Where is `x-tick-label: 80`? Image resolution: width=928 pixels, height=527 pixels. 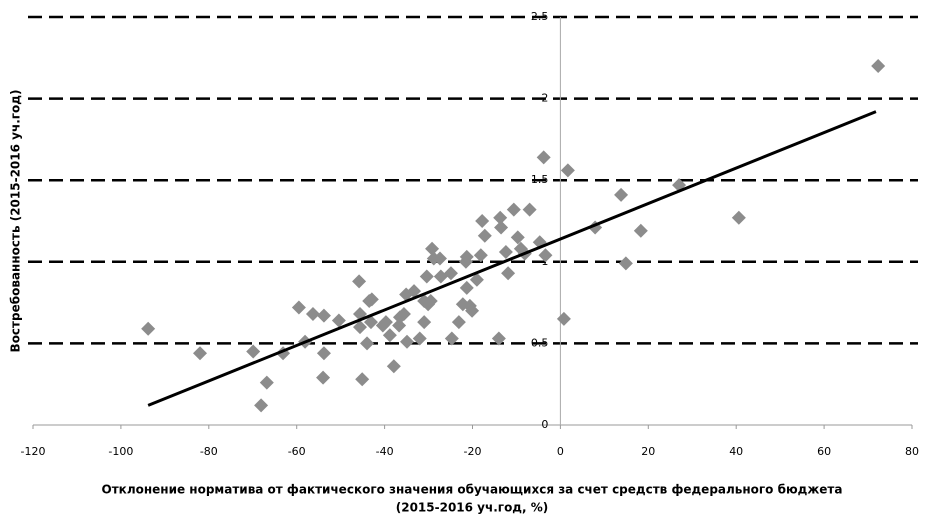
x-tick-label: 80 is located at coordinates (912, 451).